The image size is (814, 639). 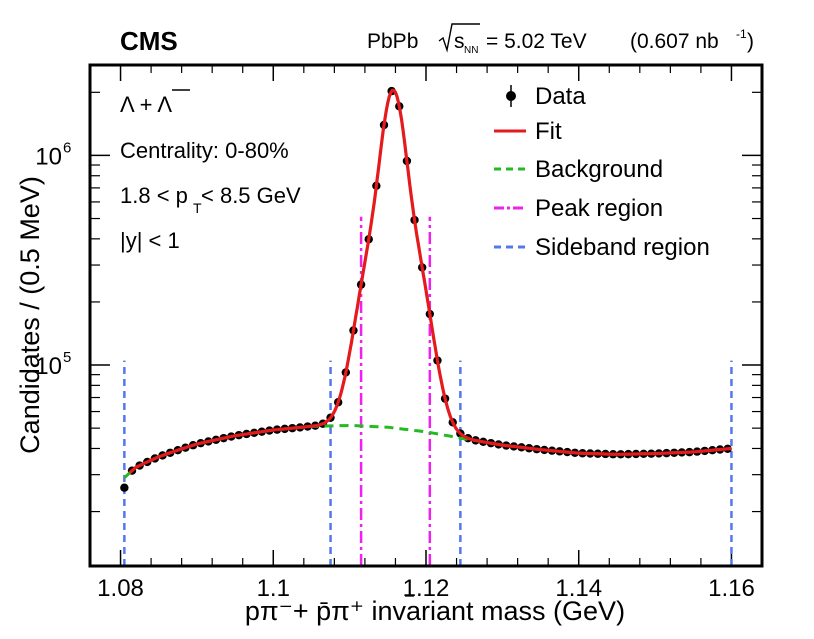 What do you see at coordinates (548, 131) in the screenshot?
I see `legend-fit-label: Fit` at bounding box center [548, 131].